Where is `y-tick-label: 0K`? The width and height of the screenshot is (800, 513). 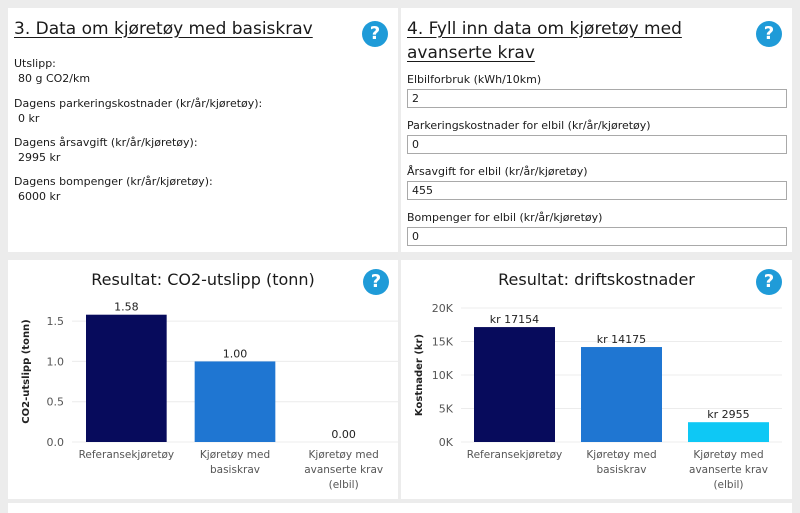
y-tick-label: 0K is located at coordinates (446, 442).